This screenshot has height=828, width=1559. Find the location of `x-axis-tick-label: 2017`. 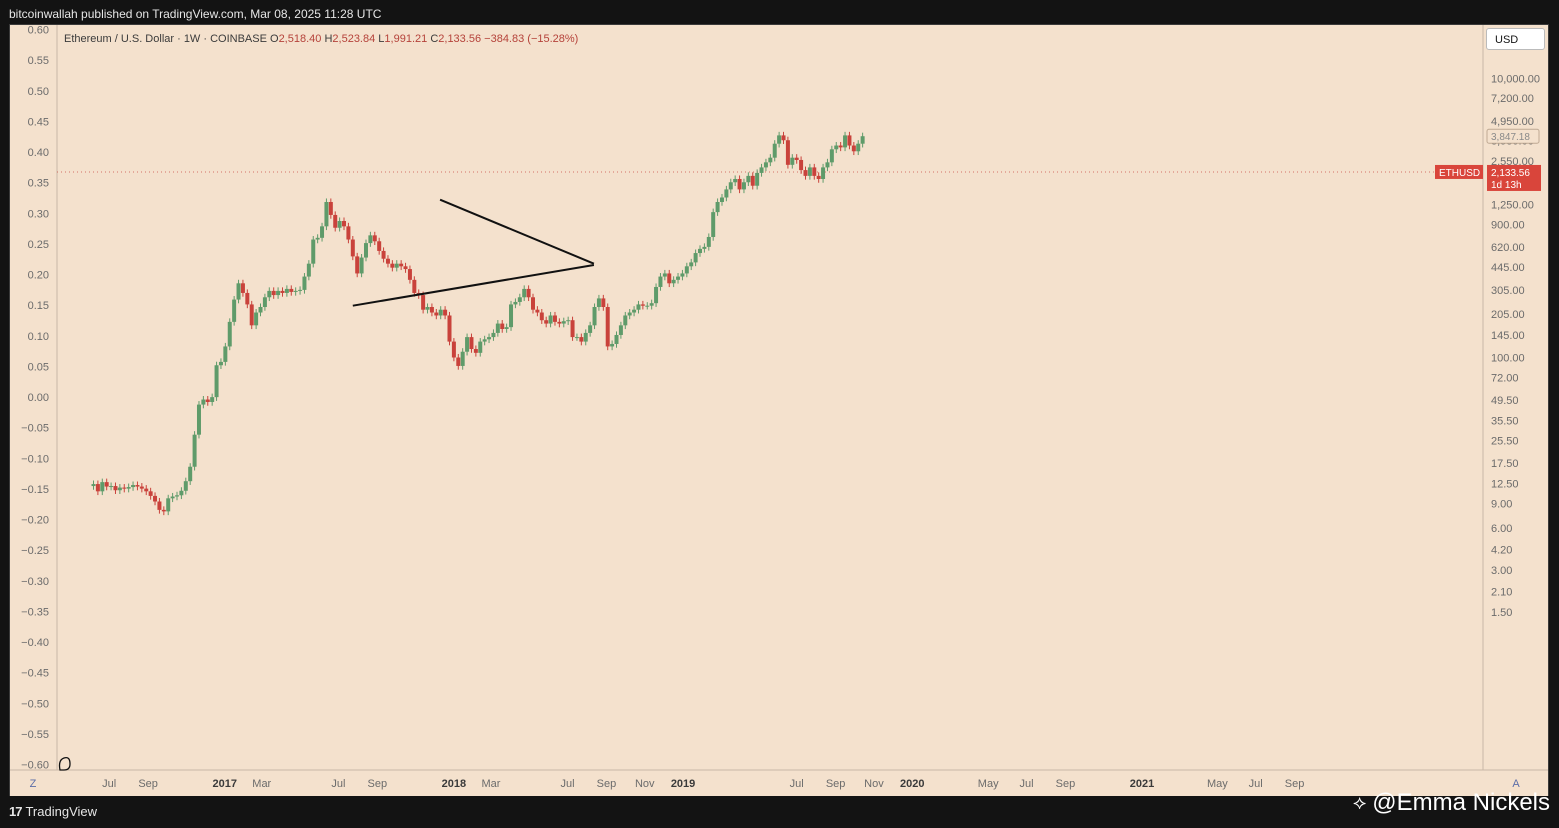

x-axis-tick-label: 2017 is located at coordinates (224, 784).